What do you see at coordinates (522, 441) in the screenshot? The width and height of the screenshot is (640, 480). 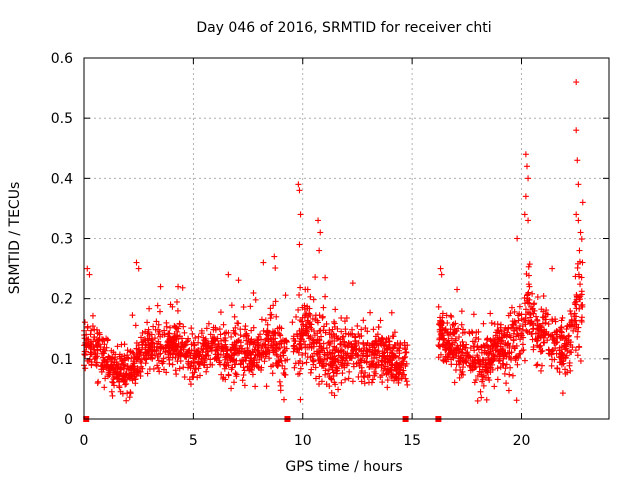 I see `x-tick-label: 20` at bounding box center [522, 441].